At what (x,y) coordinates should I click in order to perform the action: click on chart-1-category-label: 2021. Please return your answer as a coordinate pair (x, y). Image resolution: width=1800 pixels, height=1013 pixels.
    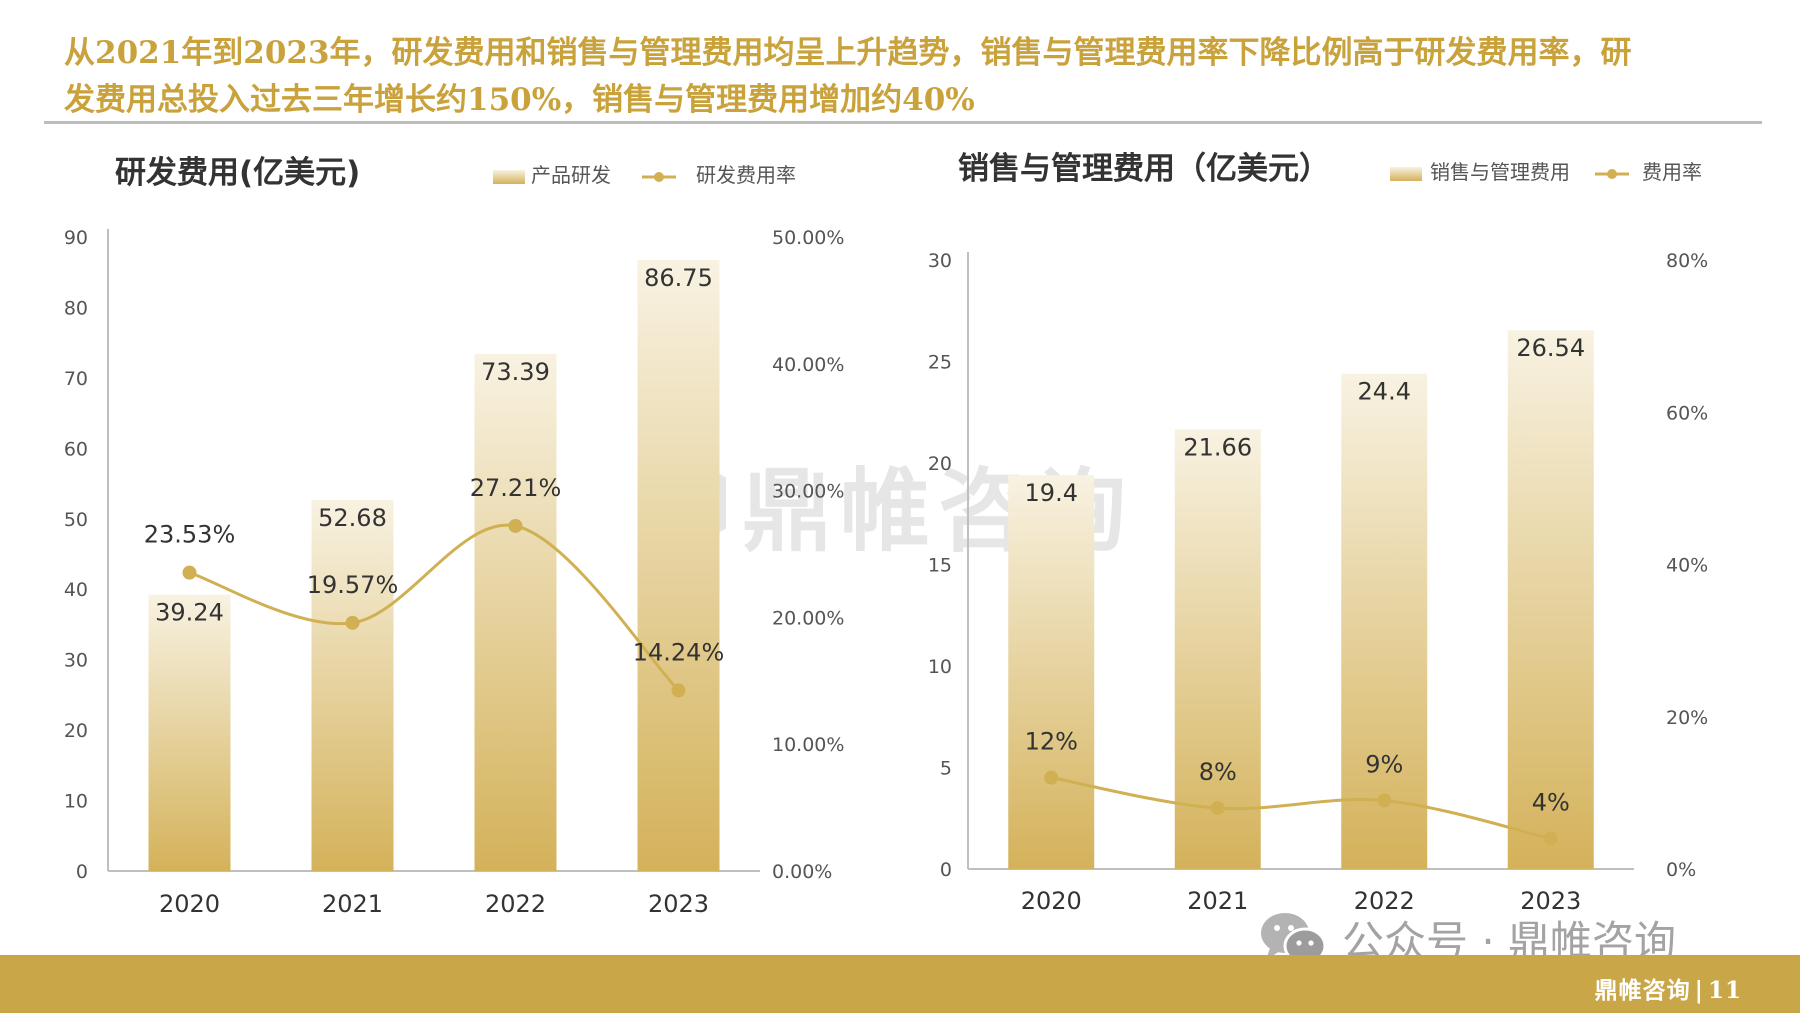
    Looking at the image, I should click on (352, 904).